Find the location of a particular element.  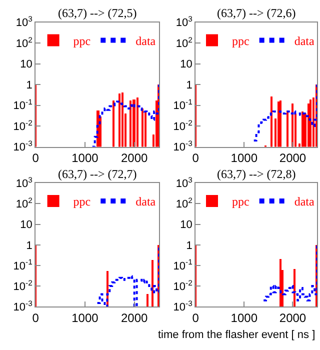

chart-title: (63,7) --> (72,6) is located at coordinates (256, 13).